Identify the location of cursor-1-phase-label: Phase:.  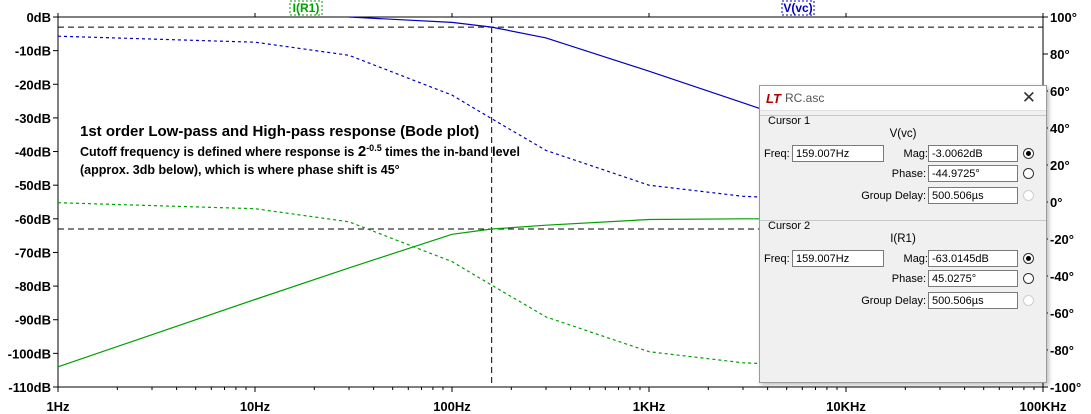
(908, 174).